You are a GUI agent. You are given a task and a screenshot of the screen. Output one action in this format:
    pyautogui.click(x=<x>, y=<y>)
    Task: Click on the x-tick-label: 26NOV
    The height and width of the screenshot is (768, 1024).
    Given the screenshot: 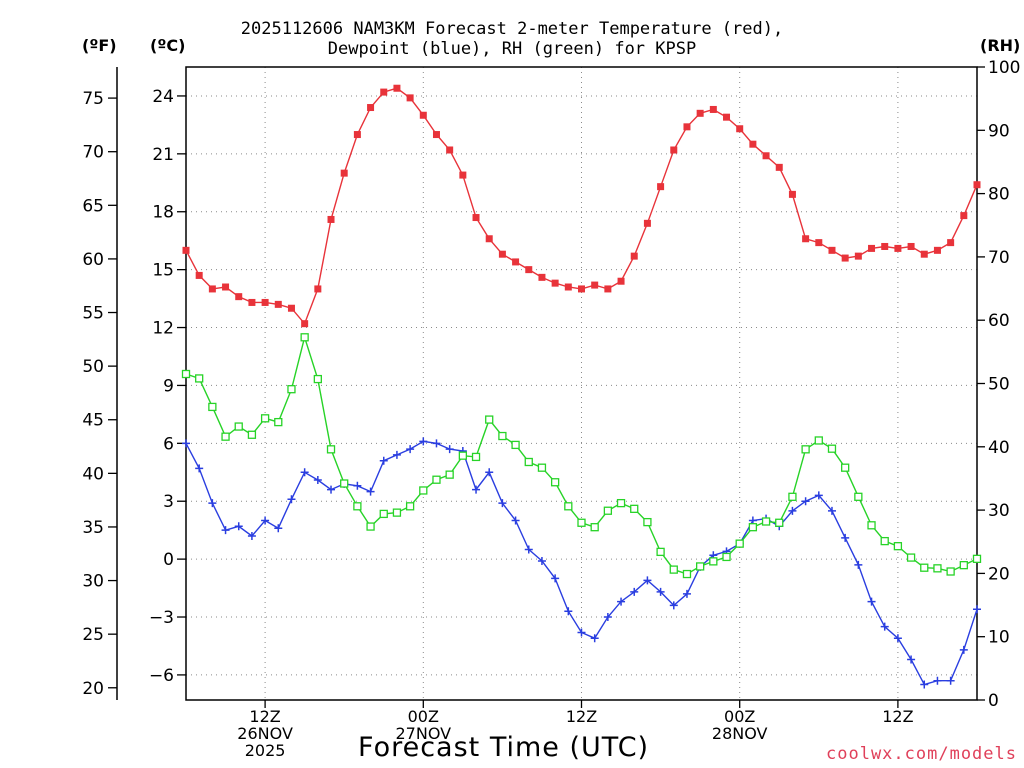 What is the action you would take?
    pyautogui.click(x=265, y=733)
    